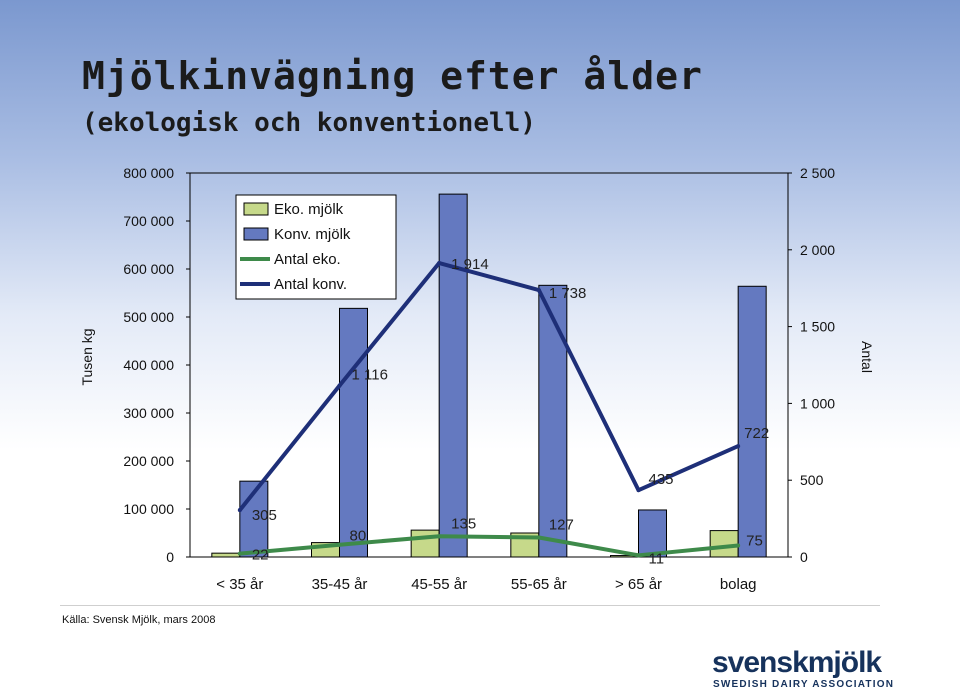  I want to click on x-tick-label: 45-55 år, so click(439, 584).